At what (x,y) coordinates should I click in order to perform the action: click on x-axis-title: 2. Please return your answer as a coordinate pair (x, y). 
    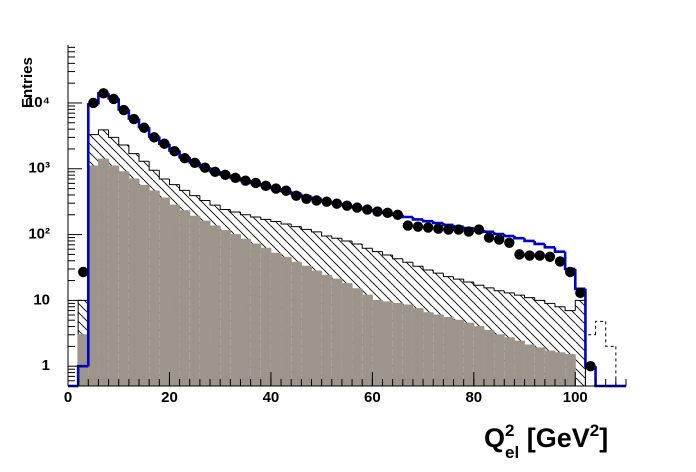
    Looking at the image, I should click on (509, 430).